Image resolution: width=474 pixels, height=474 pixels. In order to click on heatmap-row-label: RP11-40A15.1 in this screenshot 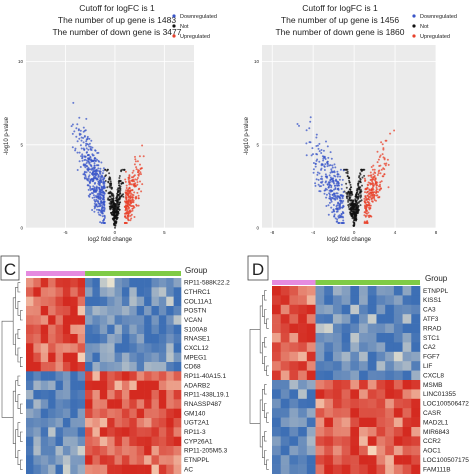, I will do `click(205, 376)`.